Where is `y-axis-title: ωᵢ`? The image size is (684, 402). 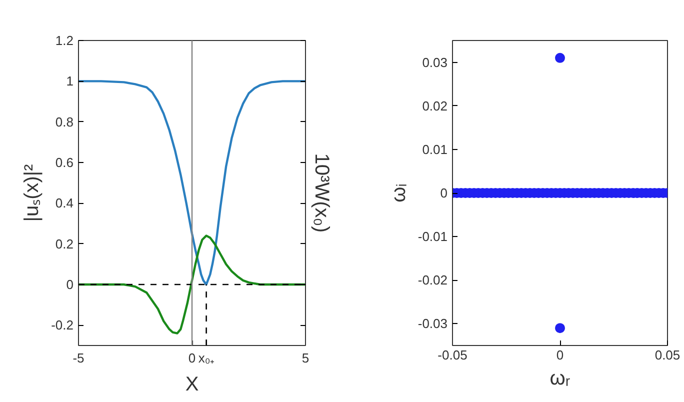 y-axis-title: ωᵢ is located at coordinates (399, 193).